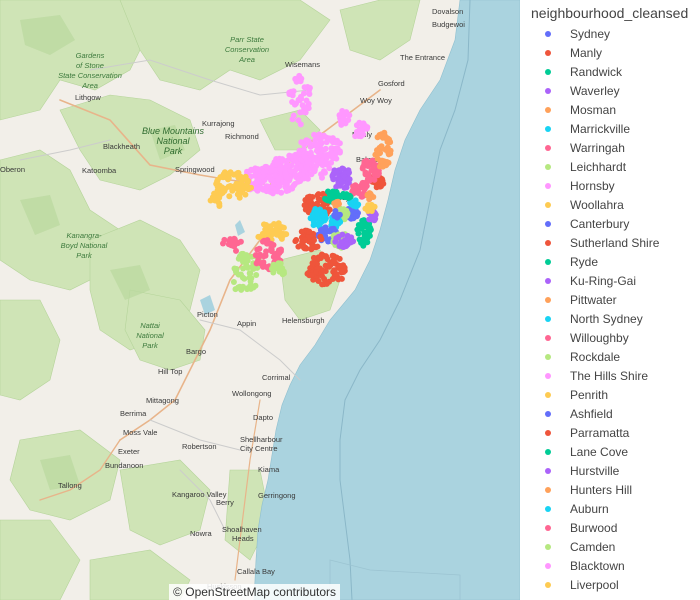 The image size is (700, 600). What do you see at coordinates (610, 71) in the screenshot?
I see `legend-item-randwick: Randwick` at bounding box center [610, 71].